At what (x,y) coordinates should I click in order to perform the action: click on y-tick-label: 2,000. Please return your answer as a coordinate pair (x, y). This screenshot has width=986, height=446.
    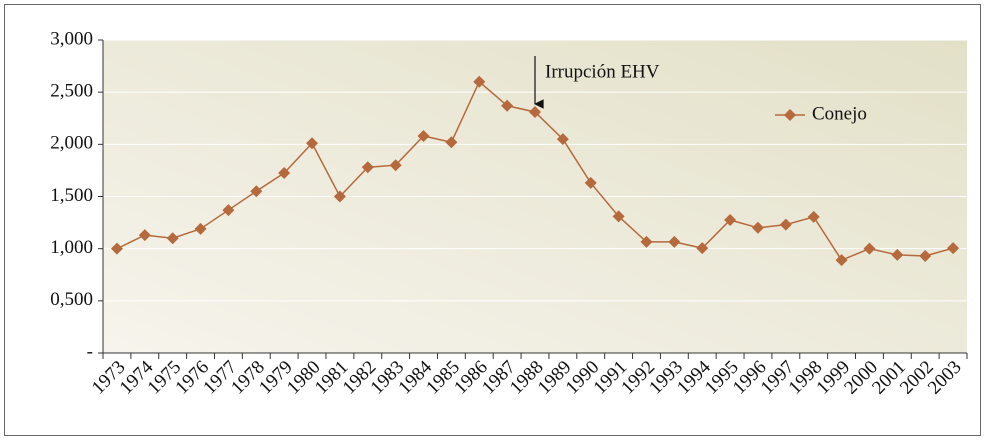
    Looking at the image, I should click on (71, 143).